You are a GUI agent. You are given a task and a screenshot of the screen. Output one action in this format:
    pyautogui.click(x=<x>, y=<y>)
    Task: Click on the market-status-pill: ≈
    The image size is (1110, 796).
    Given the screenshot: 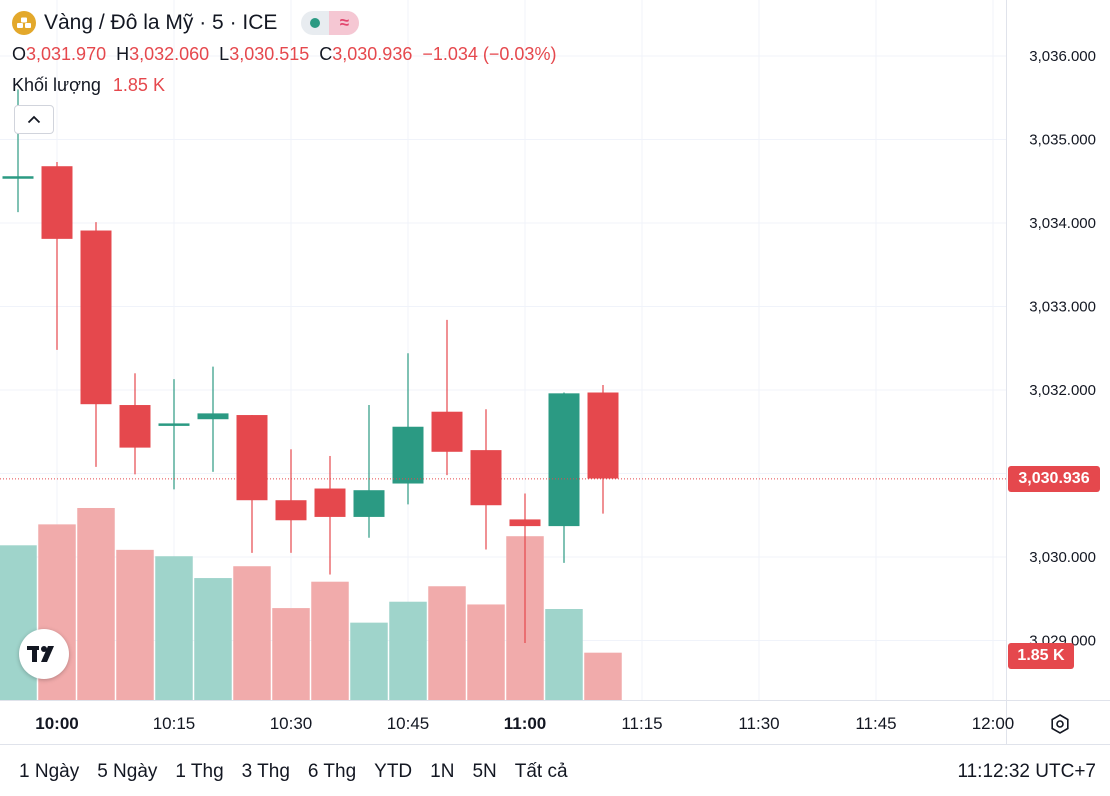 What is the action you would take?
    pyautogui.click(x=330, y=23)
    